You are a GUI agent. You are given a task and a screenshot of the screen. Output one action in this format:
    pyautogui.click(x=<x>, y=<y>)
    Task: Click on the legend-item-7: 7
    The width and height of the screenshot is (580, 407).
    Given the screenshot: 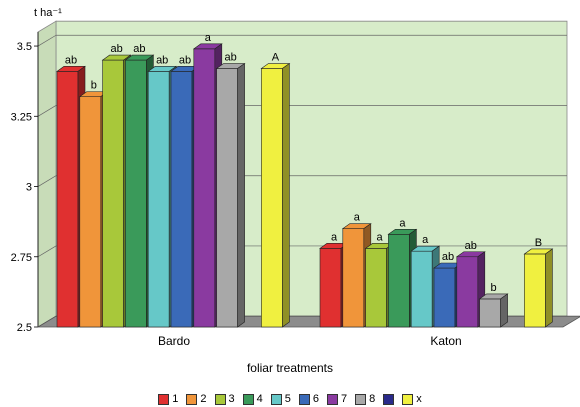 What is the action you would take?
    pyautogui.click(x=337, y=399)
    